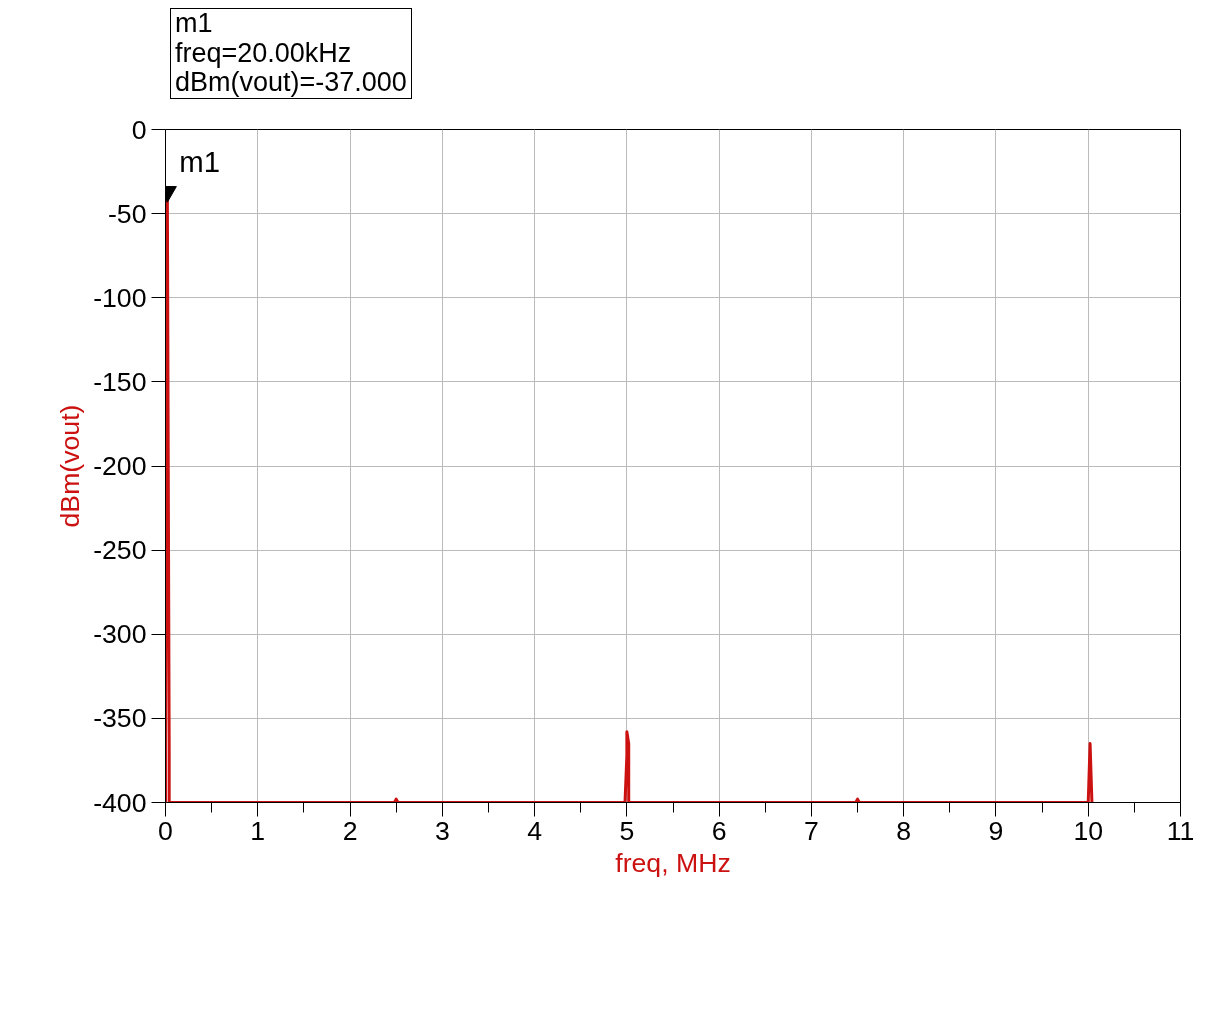 The width and height of the screenshot is (1215, 1019). What do you see at coordinates (120, 381) in the screenshot?
I see `y-tick-label: -150` at bounding box center [120, 381].